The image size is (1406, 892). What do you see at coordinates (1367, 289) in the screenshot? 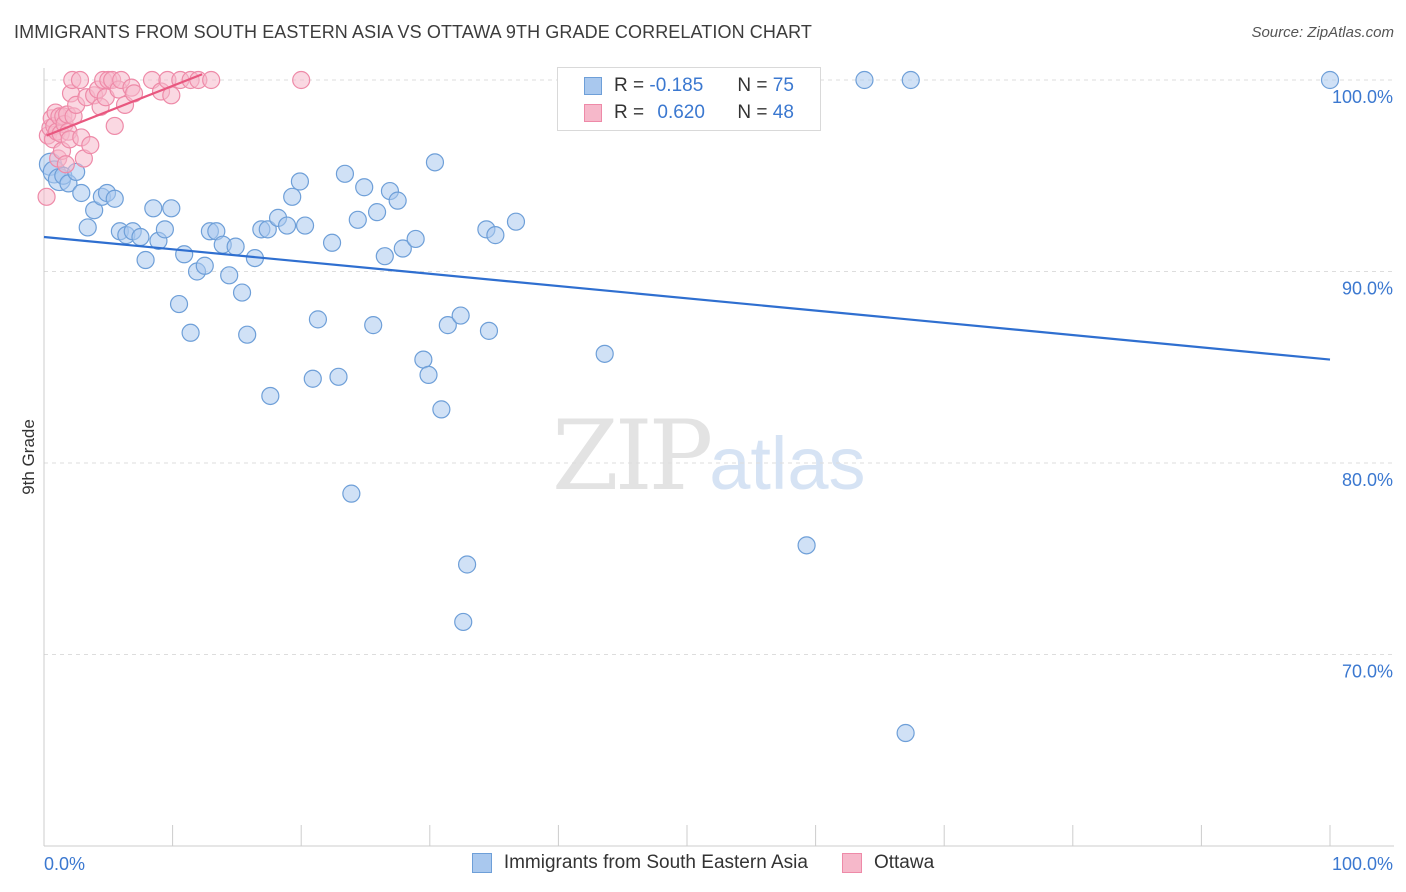
I see `y-tick-label: 90.0%` at bounding box center [1367, 289].